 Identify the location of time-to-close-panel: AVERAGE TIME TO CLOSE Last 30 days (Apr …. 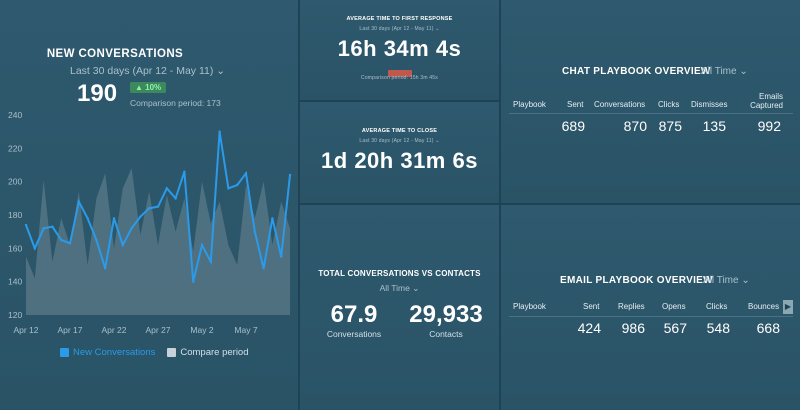
(399, 152).